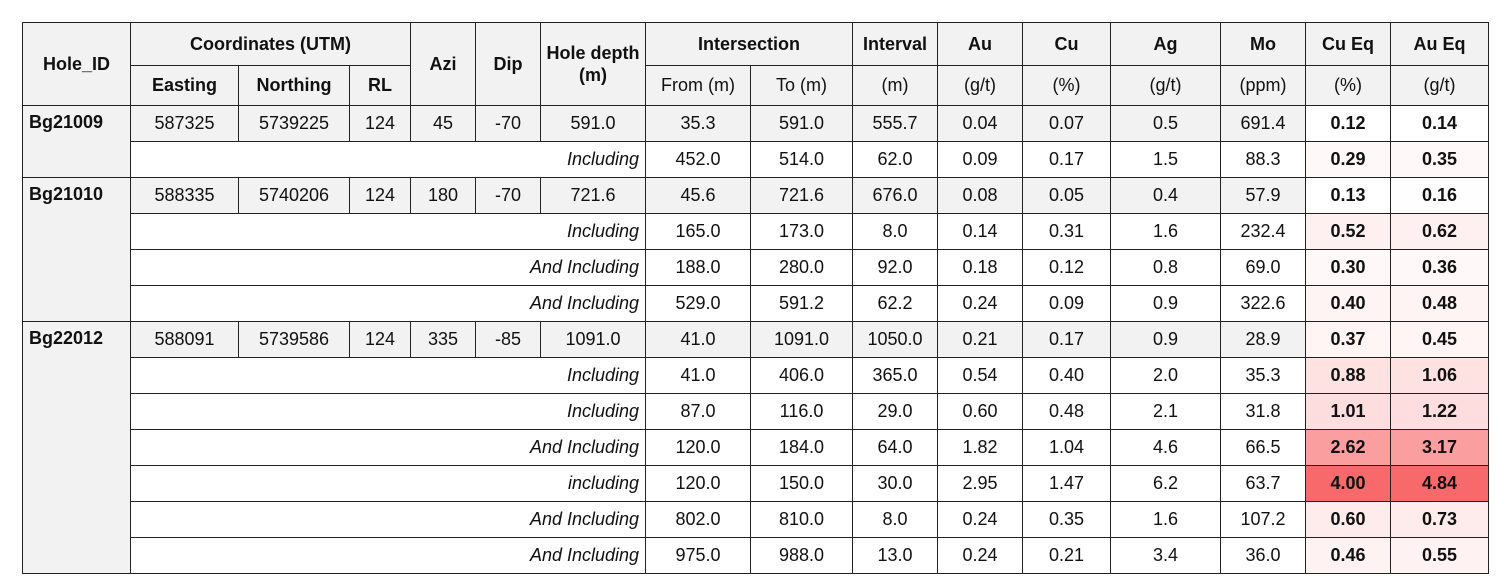 This screenshot has width=1500, height=584. What do you see at coordinates (1263, 85) in the screenshot?
I see `header-cell: (ppm)` at bounding box center [1263, 85].